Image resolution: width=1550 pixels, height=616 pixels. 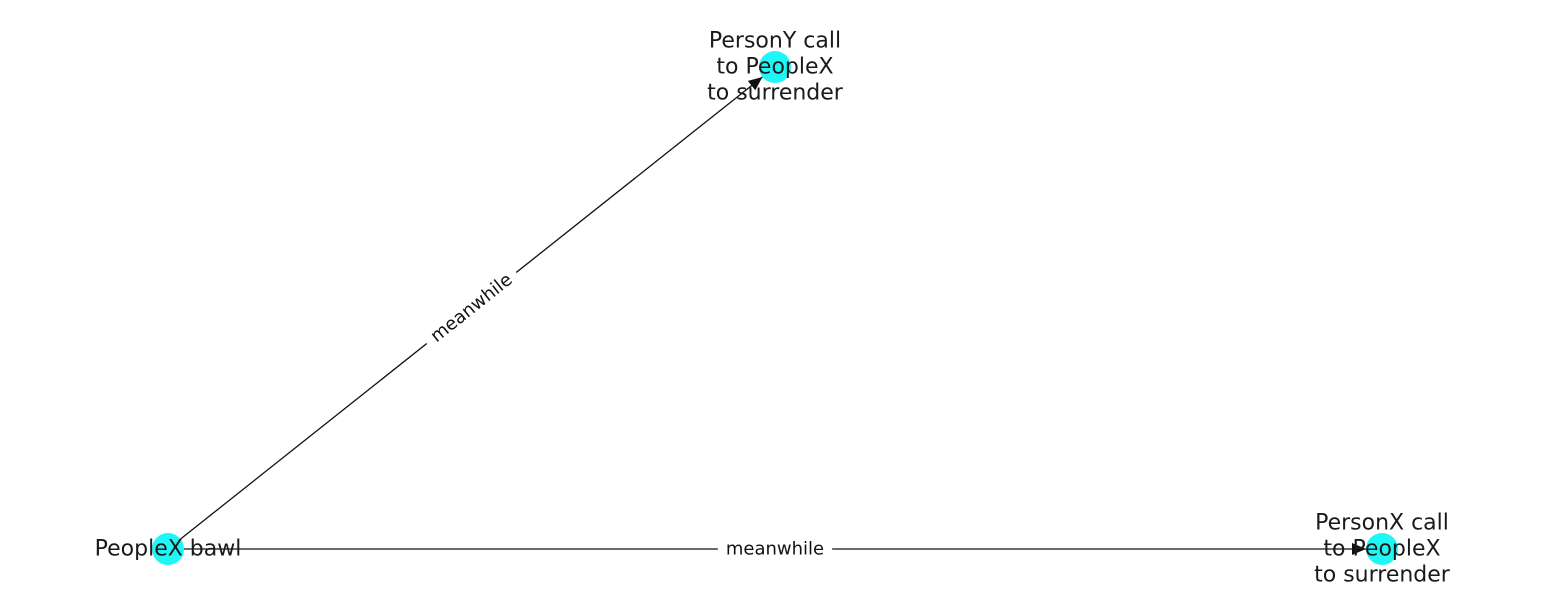 What do you see at coordinates (1382, 575) in the screenshot?
I see `node-personx-call-label-line: to surrender` at bounding box center [1382, 575].